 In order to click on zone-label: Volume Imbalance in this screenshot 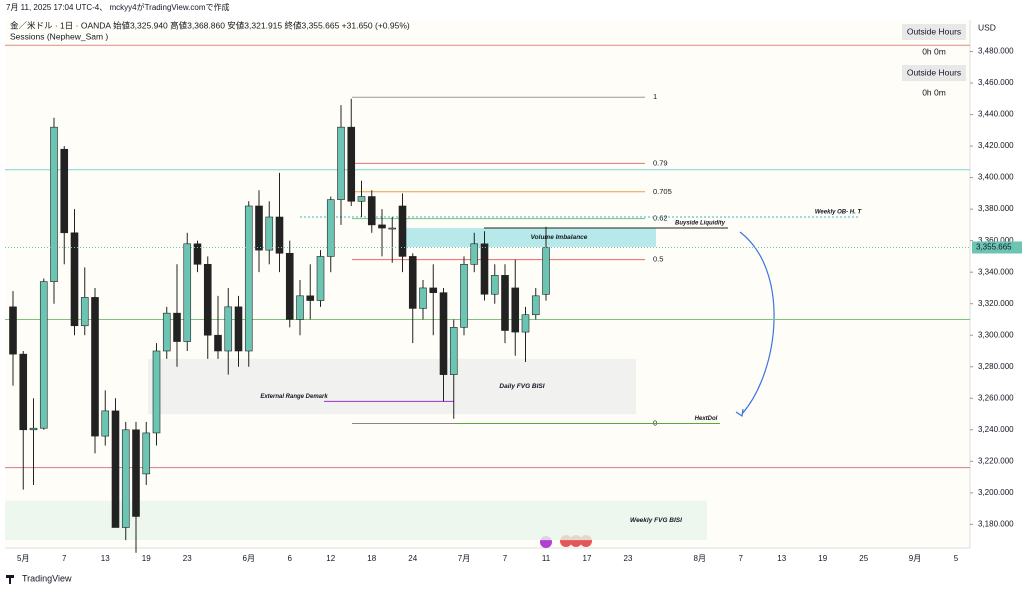, I will do `click(559, 237)`.